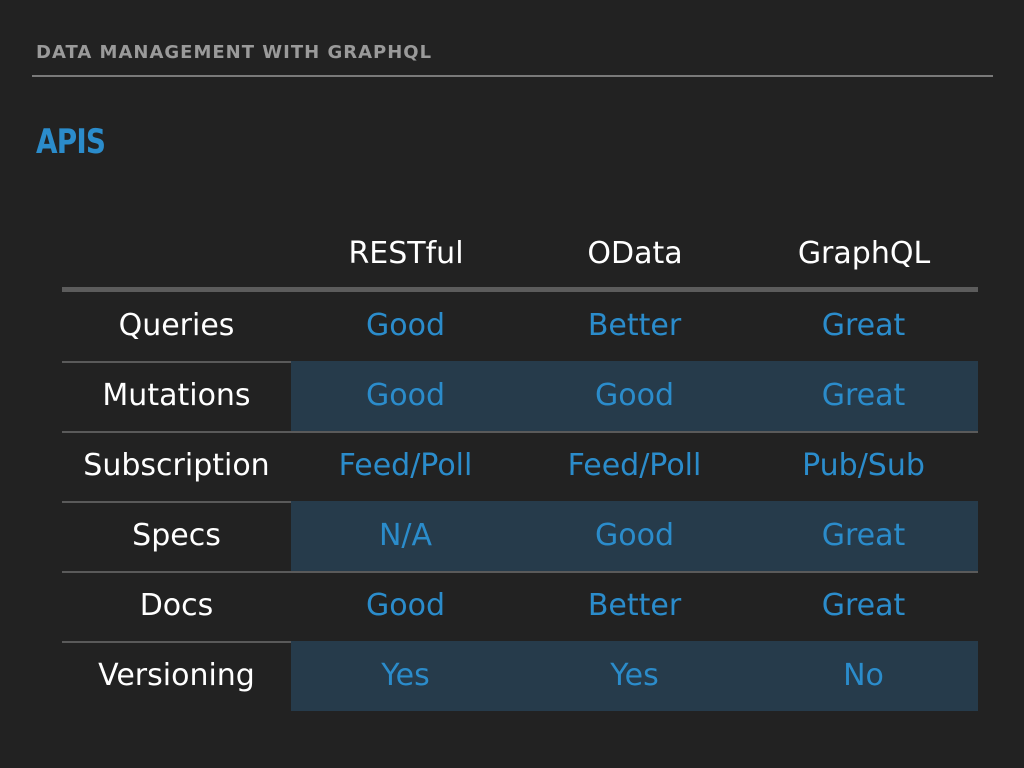 The image size is (1024, 768). Describe the element at coordinates (176, 395) in the screenshot. I see `row-label: Mutations` at that location.